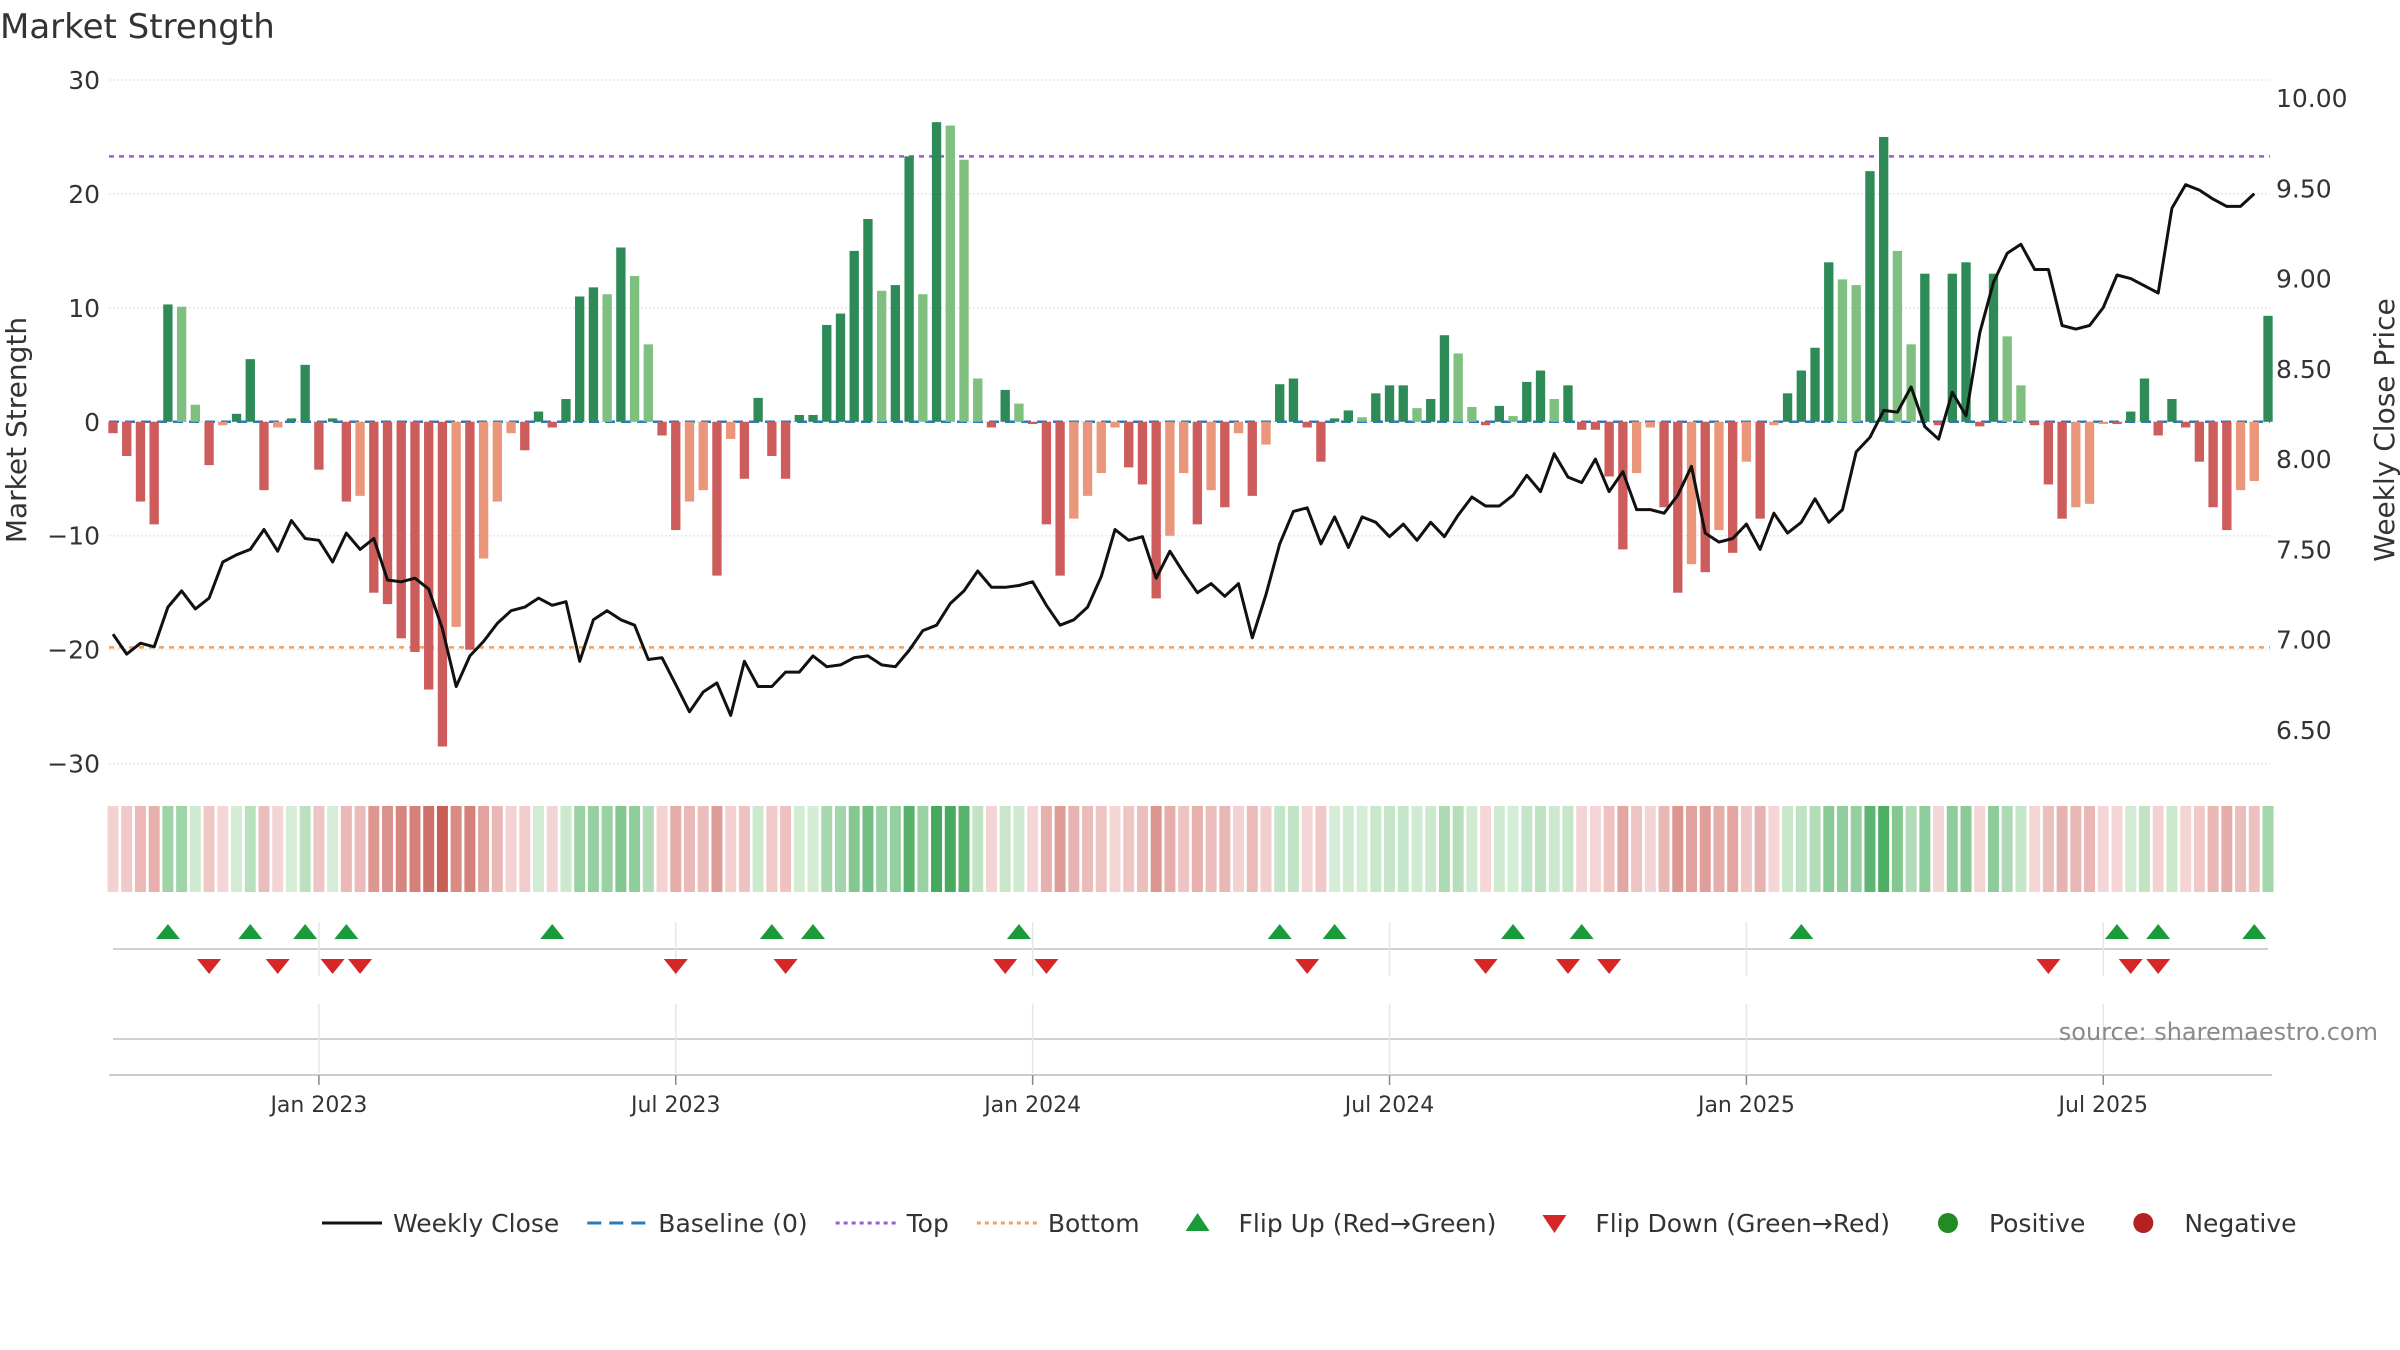 This screenshot has width=2400, height=1350. Describe the element at coordinates (84, 308) in the screenshot. I see `y-tick-label: 10` at that location.